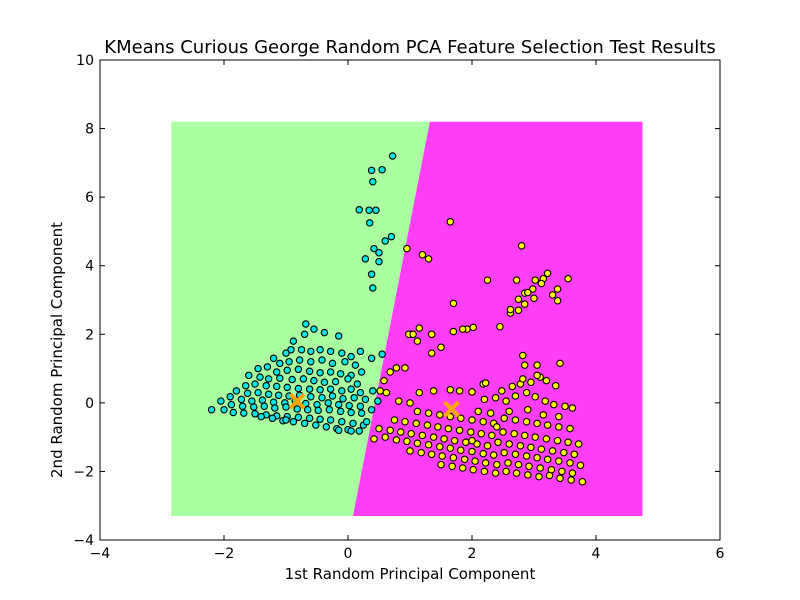  What do you see at coordinates (374, 405) in the screenshot?
I see `cluster-centroids` at bounding box center [374, 405].